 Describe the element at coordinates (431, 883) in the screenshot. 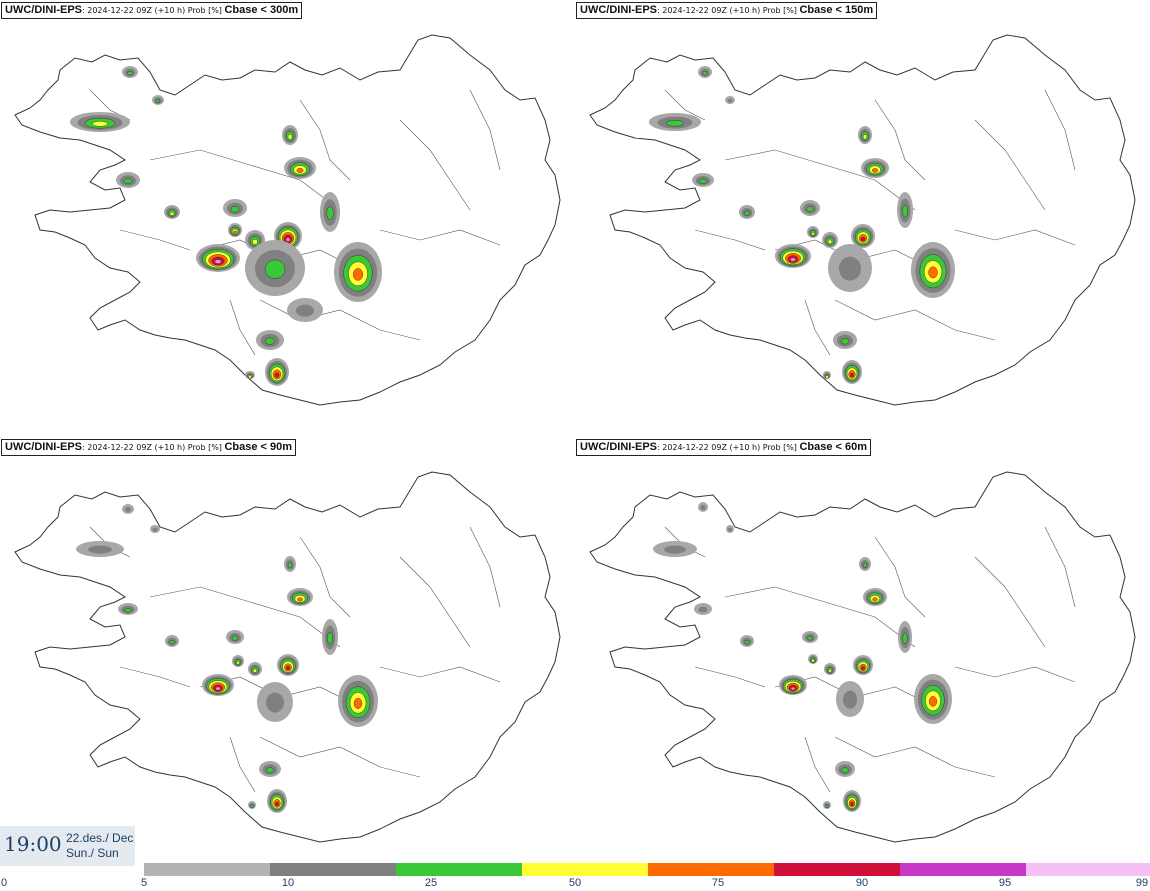

I see `colorbar-tick: 25` at that location.